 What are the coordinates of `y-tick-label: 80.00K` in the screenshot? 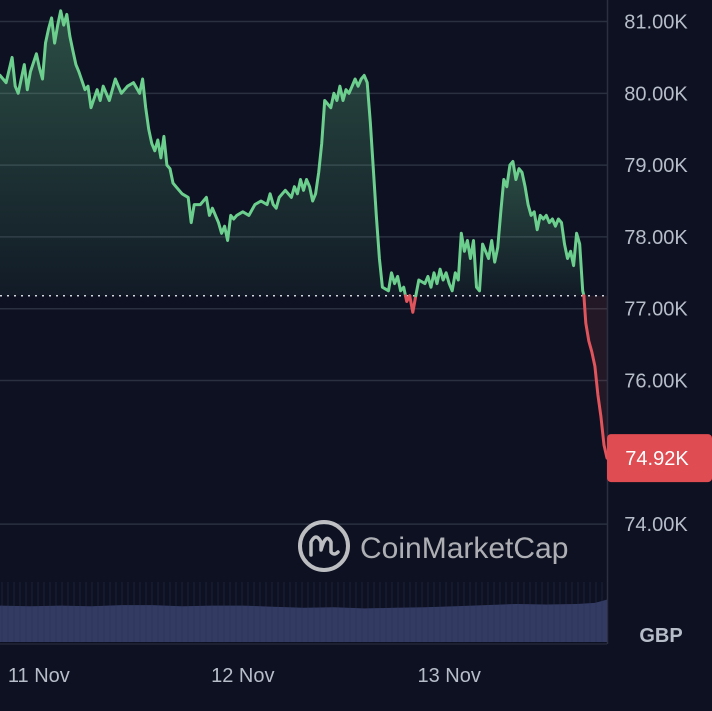 It's located at (656, 94).